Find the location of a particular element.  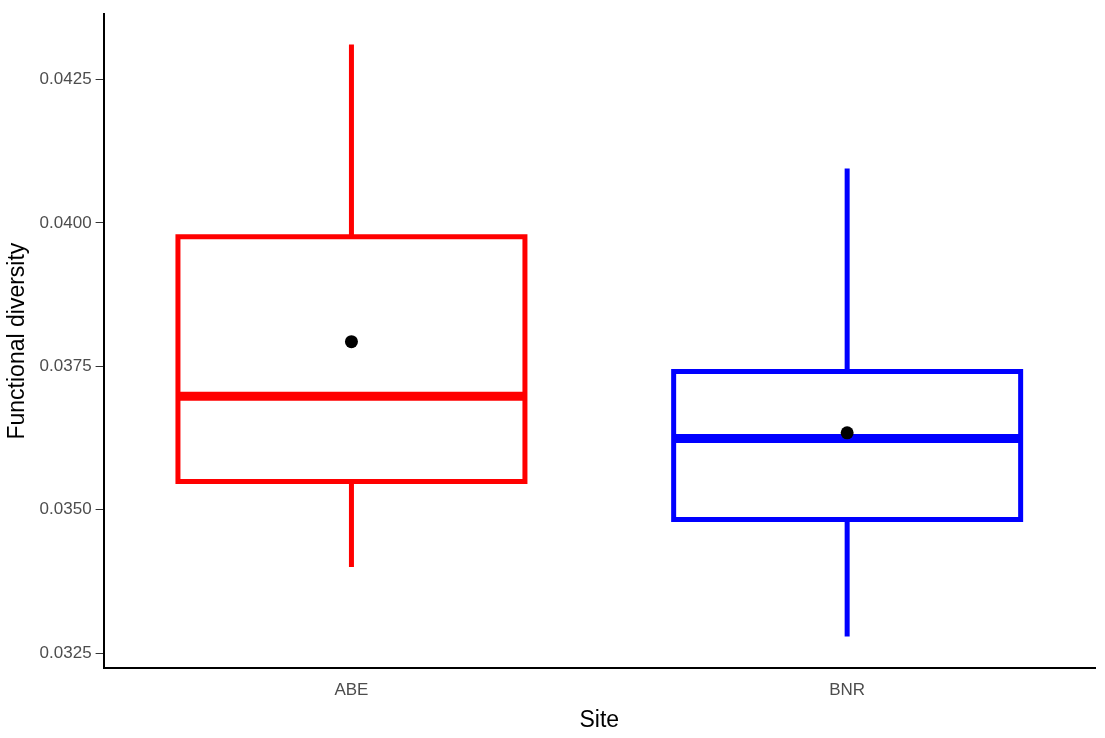

y-tick-label: 0.0375 is located at coordinates (65, 366).